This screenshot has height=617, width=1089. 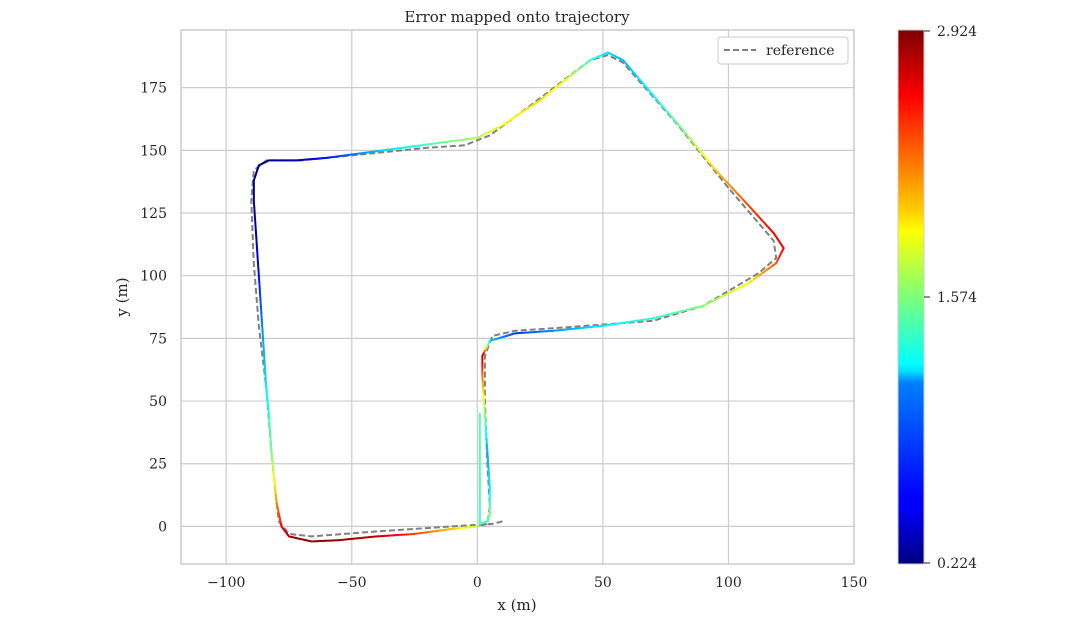 I want to click on x-tick-labels: −100 −50 0 50 100 150, so click(x=537, y=583).